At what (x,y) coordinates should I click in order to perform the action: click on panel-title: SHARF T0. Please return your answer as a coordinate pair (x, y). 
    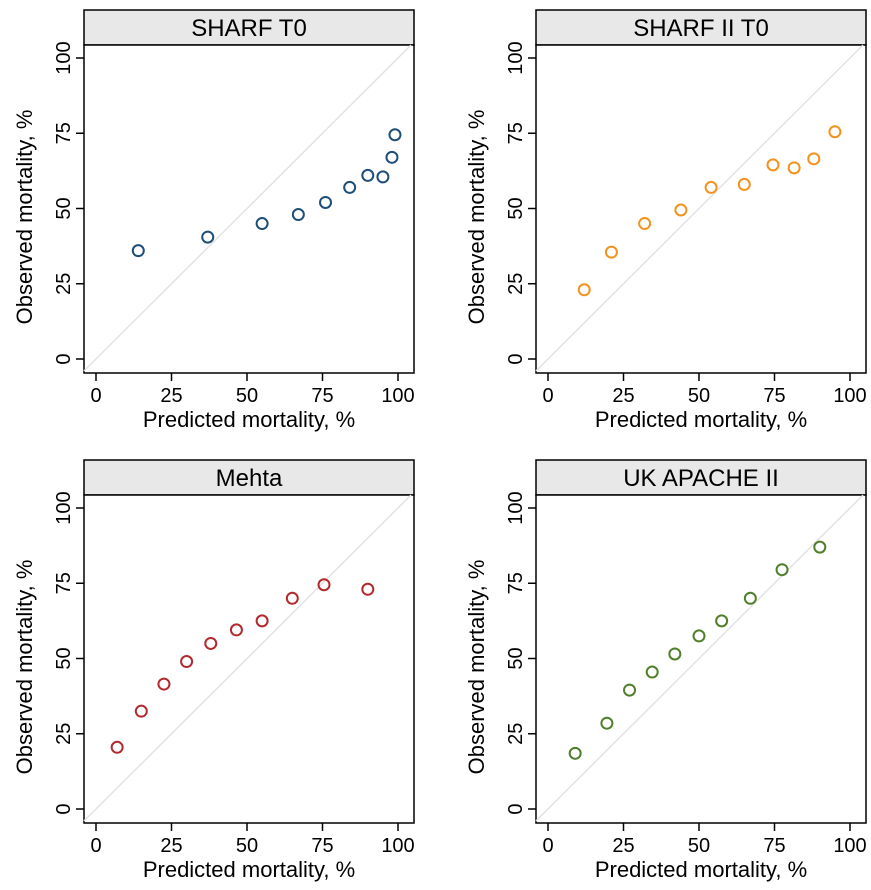
    Looking at the image, I should click on (249, 28).